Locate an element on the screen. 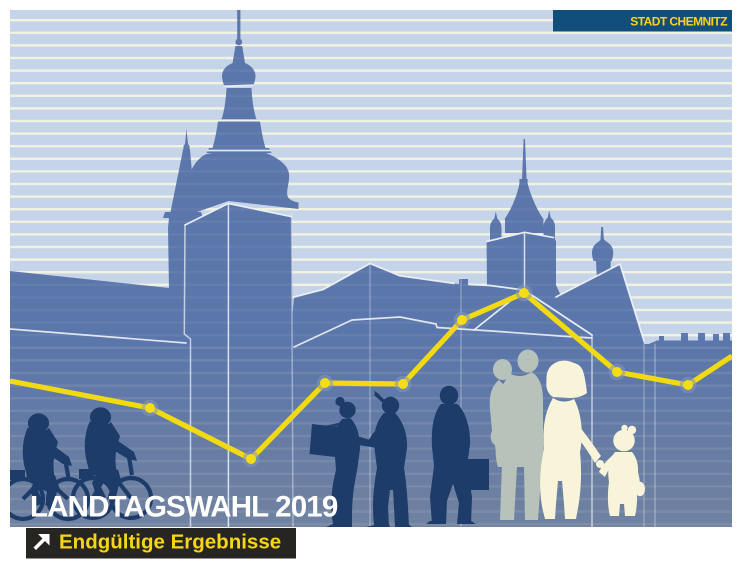 Image resolution: width=743 pixels, height=572 pixels. svg-text: LANDTAGSWAHL 2019 is located at coordinates (184, 507).